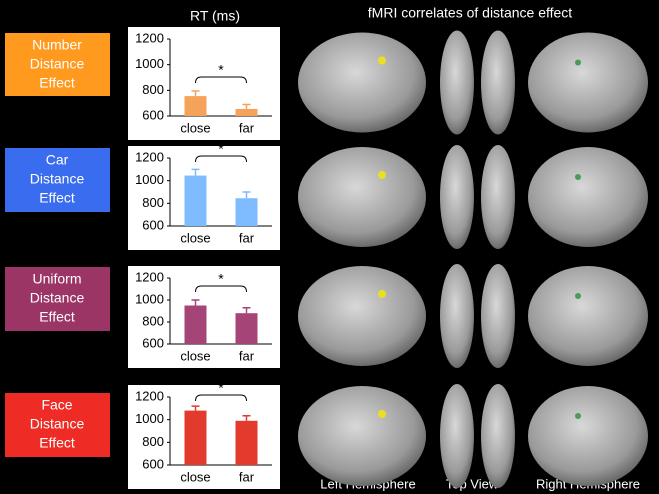 Image resolution: width=659 pixels, height=494 pixels. Describe the element at coordinates (470, 13) in the screenshot. I see `figure-title: fMRI correlates of distance effect` at that location.